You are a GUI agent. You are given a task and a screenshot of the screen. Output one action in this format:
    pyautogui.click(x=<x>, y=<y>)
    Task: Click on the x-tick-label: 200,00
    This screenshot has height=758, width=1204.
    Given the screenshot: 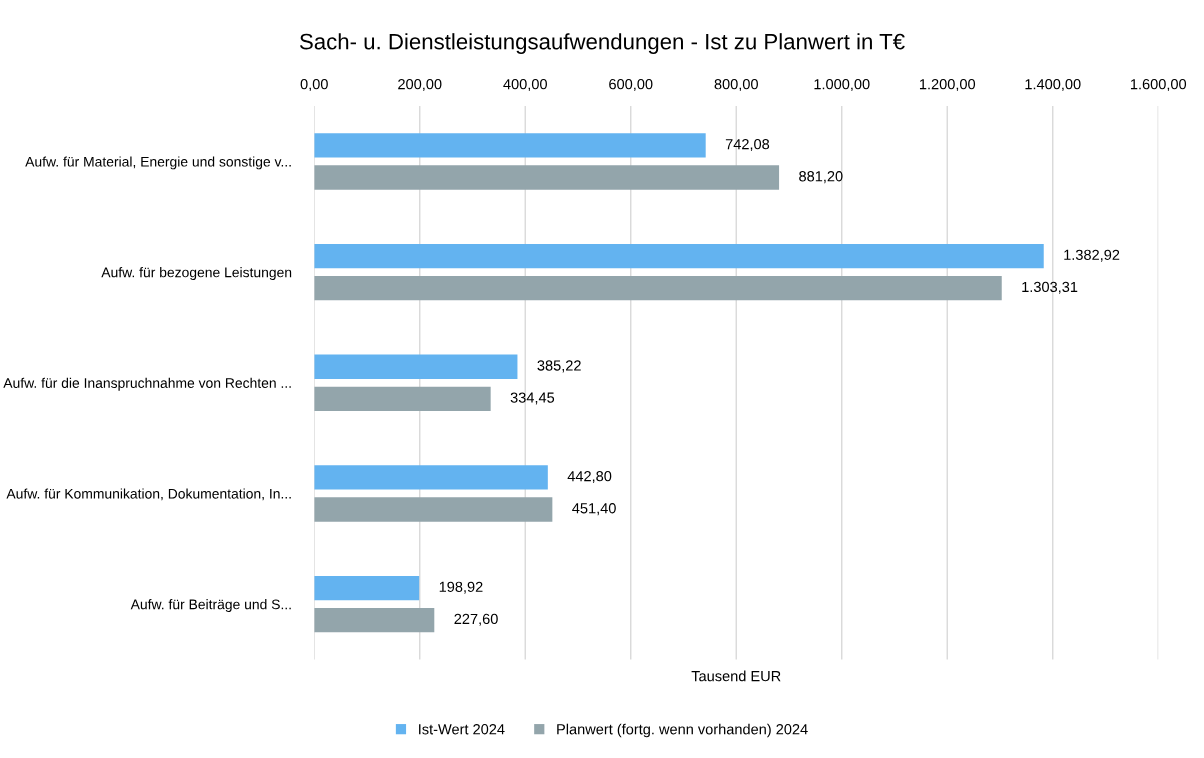 What is the action you would take?
    pyautogui.click(x=420, y=85)
    